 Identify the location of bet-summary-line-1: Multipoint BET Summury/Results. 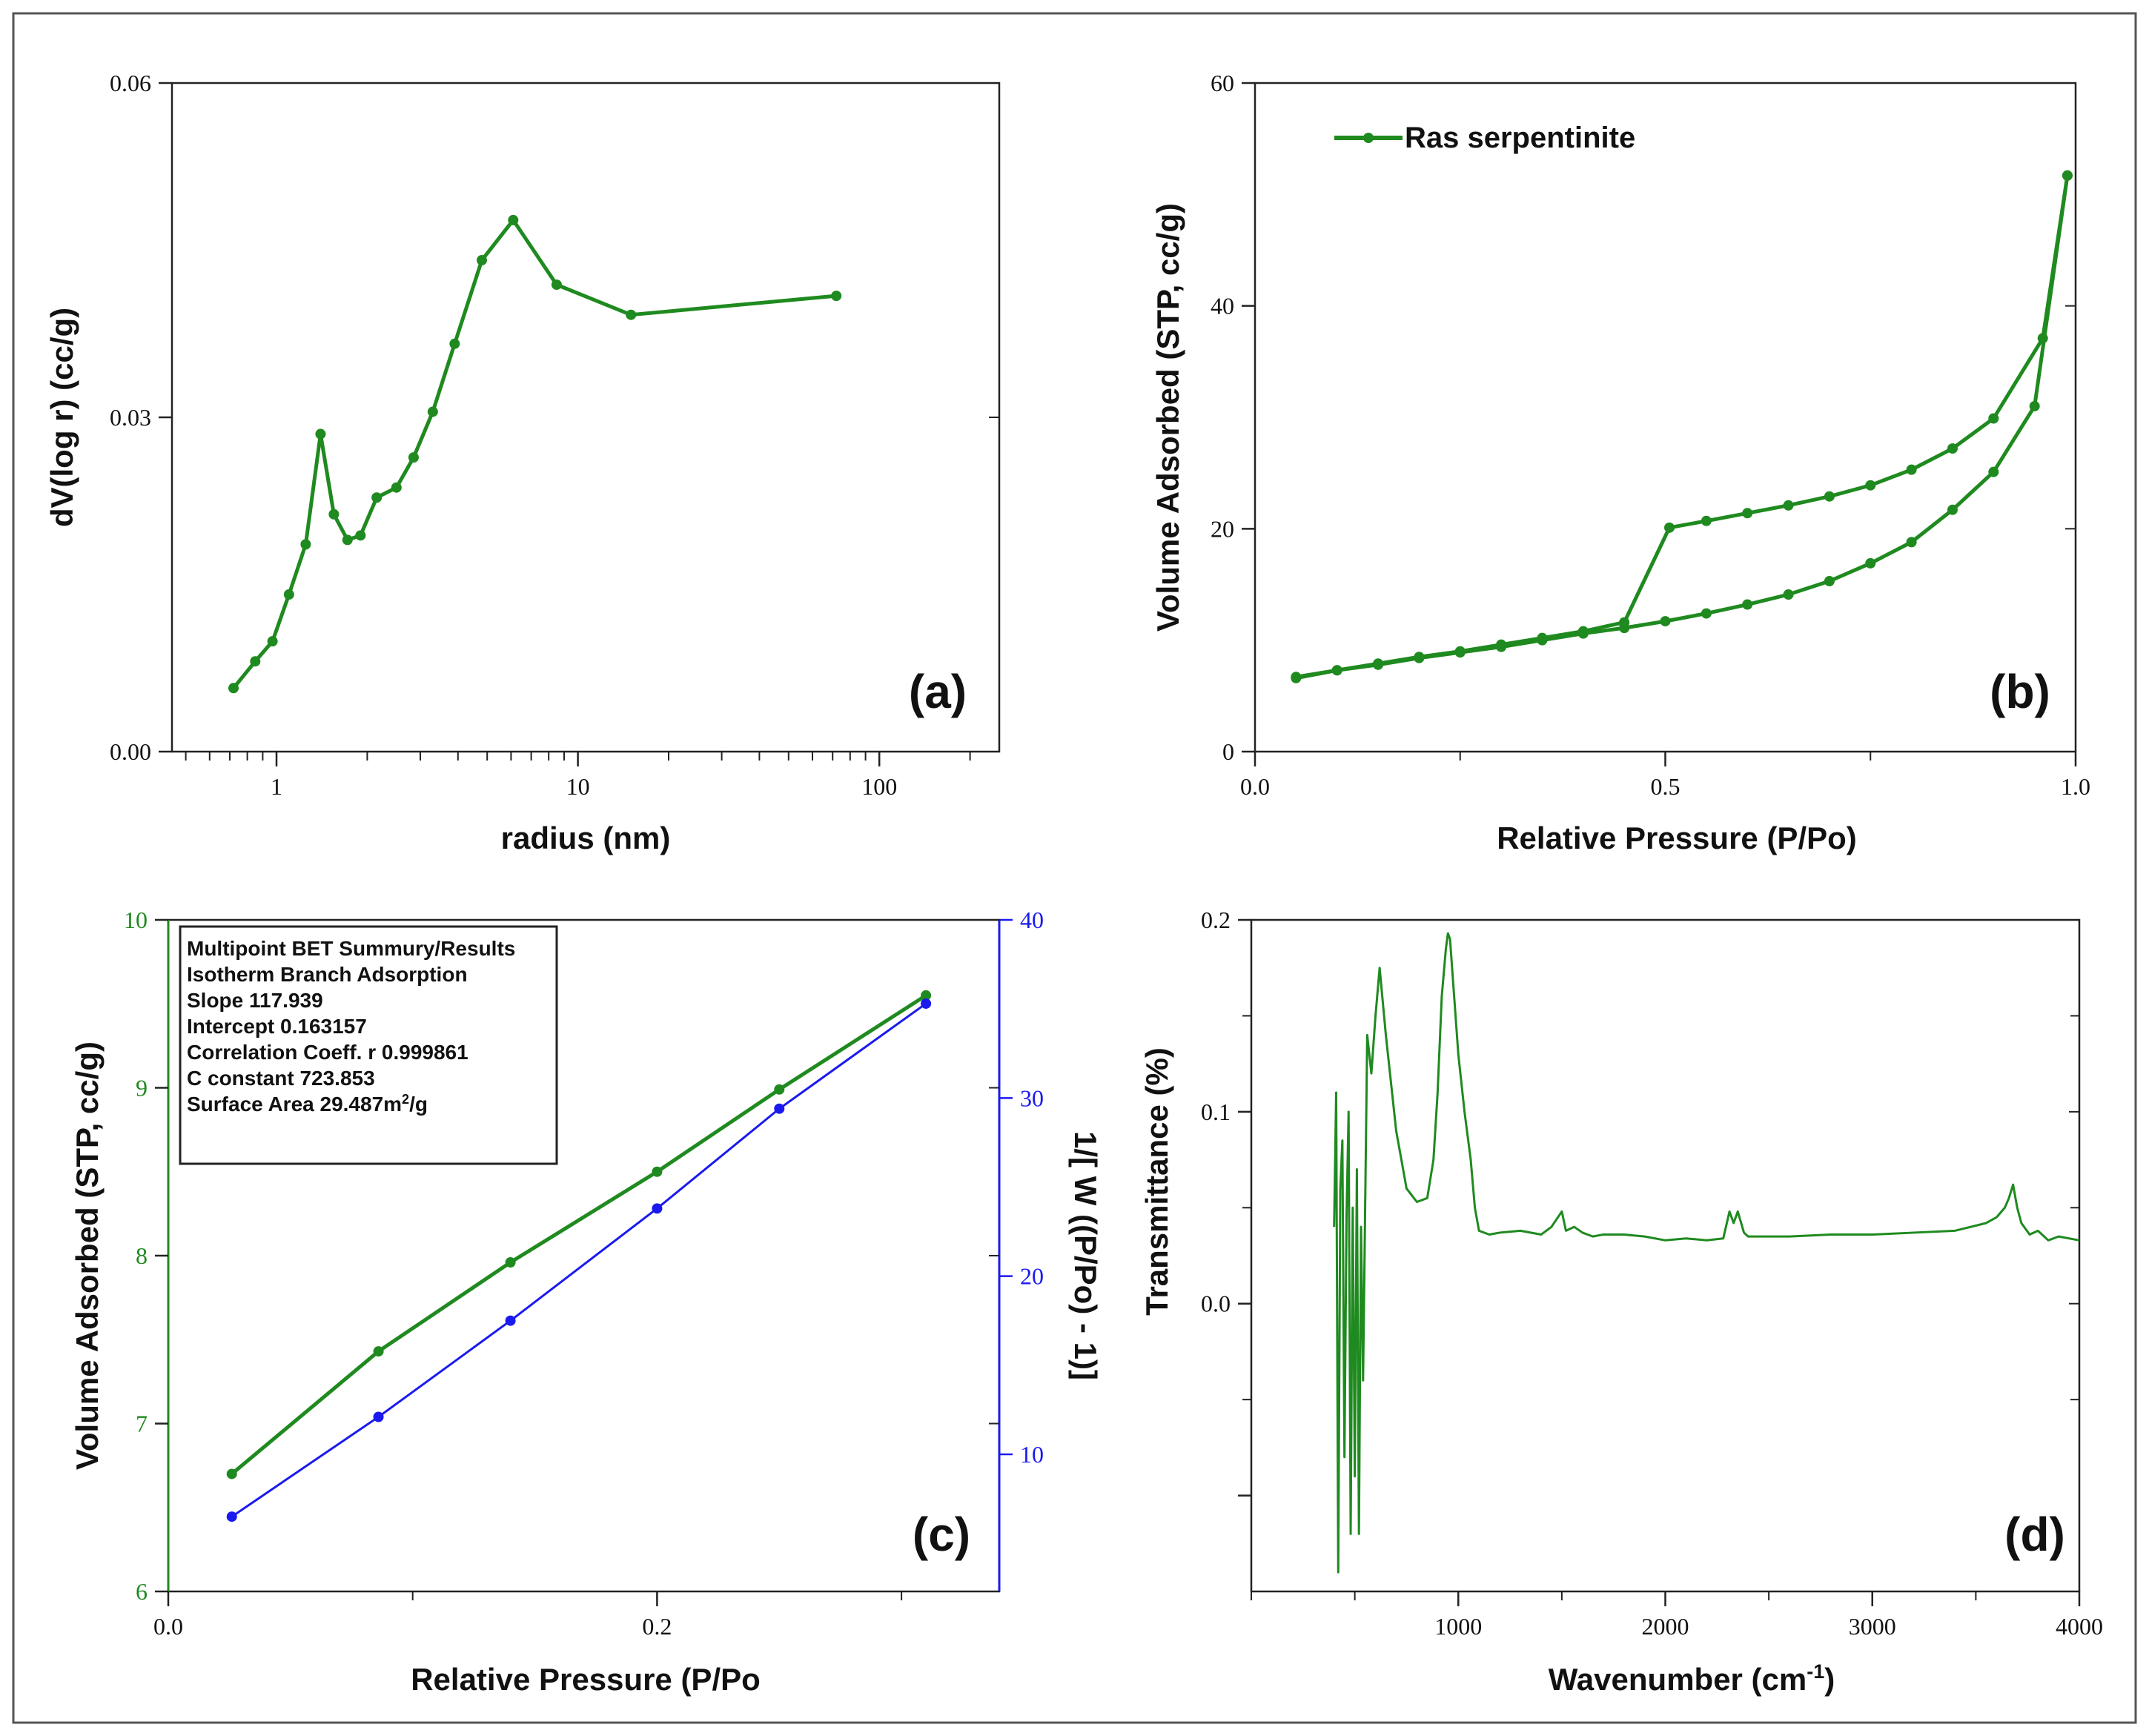
(351, 949).